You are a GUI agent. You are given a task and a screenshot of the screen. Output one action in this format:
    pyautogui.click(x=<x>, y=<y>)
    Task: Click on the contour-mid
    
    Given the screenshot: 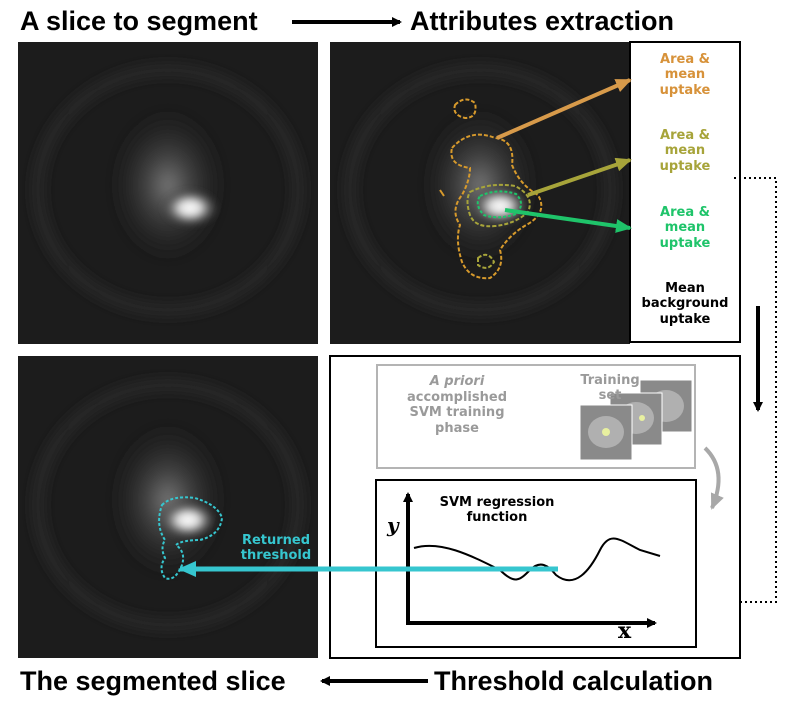 What is the action you would take?
    pyautogui.click(x=498, y=205)
    